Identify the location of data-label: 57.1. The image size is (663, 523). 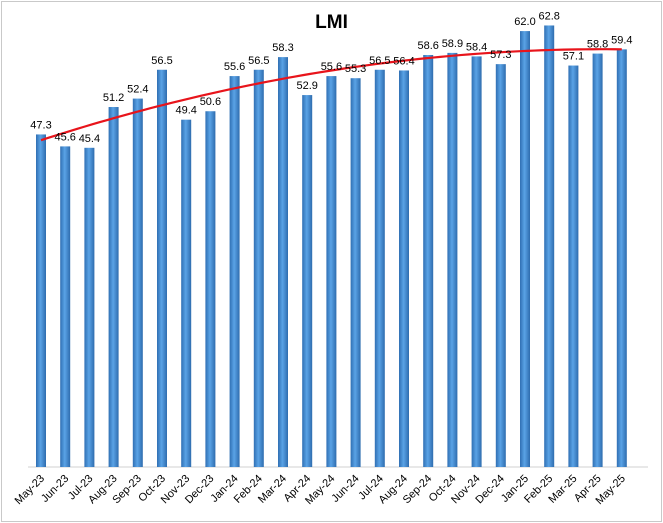
(573, 57).